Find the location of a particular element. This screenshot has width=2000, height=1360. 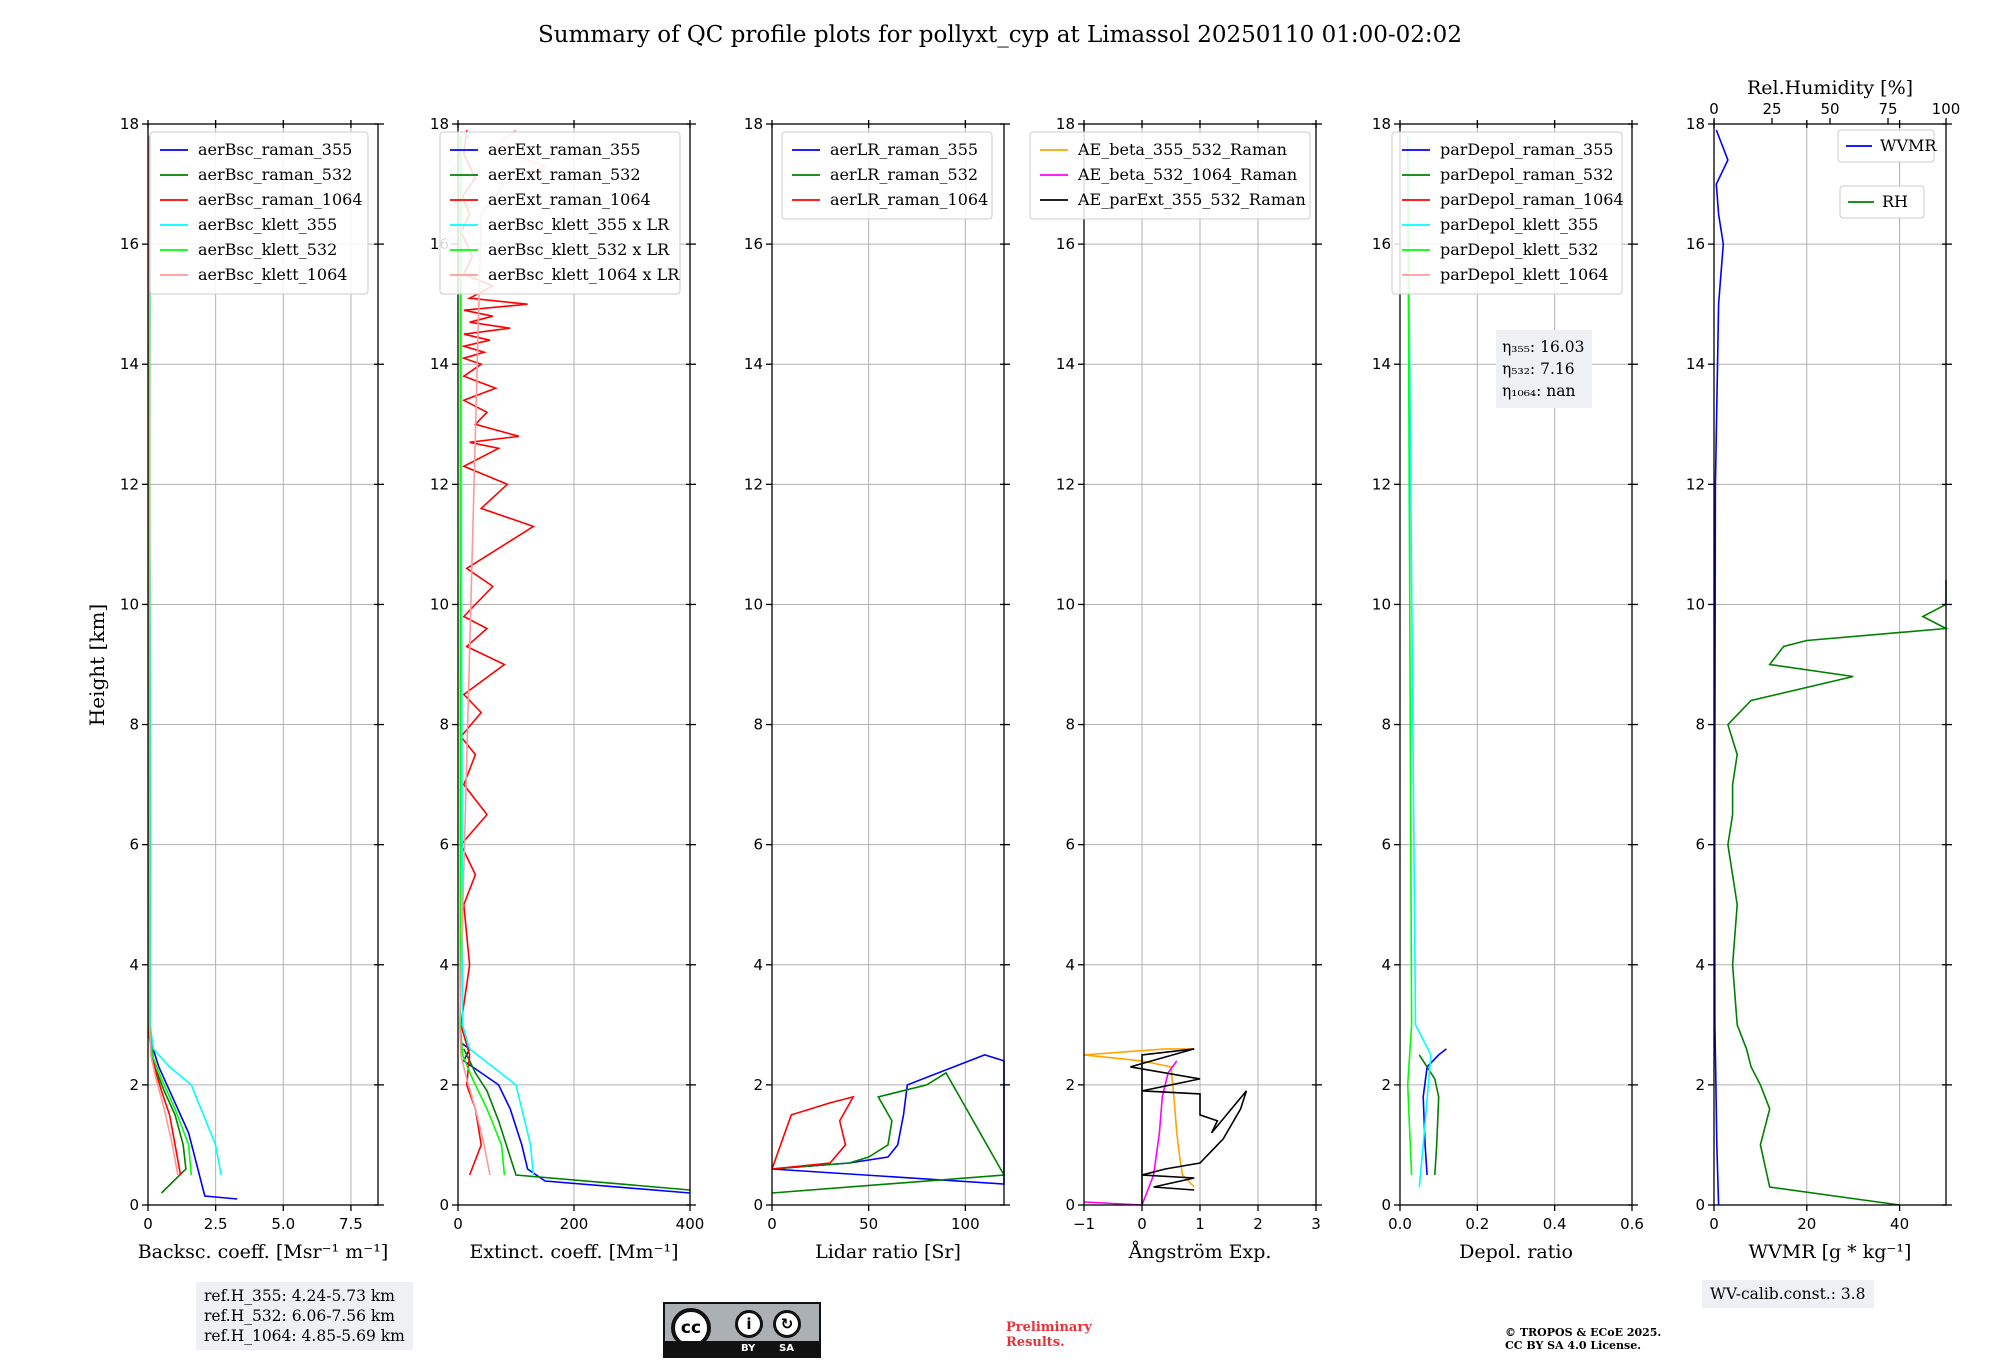

ref-height-355: ref.H_355: 4.24-5.73 km is located at coordinates (299, 1296).